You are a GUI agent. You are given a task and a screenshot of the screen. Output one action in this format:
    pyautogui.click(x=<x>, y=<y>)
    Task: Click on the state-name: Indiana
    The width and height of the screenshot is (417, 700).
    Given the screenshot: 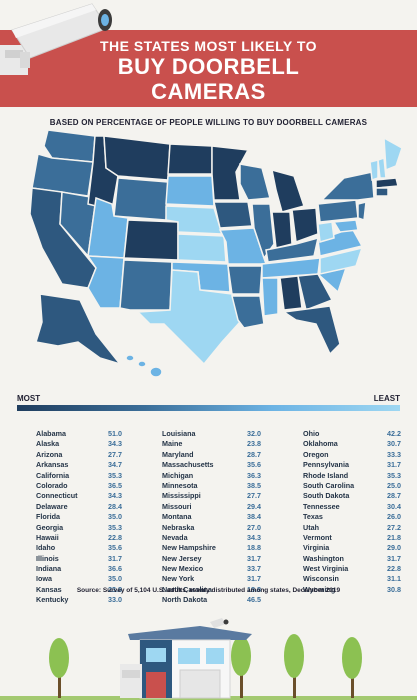 What is the action you would take?
    pyautogui.click(x=49, y=569)
    